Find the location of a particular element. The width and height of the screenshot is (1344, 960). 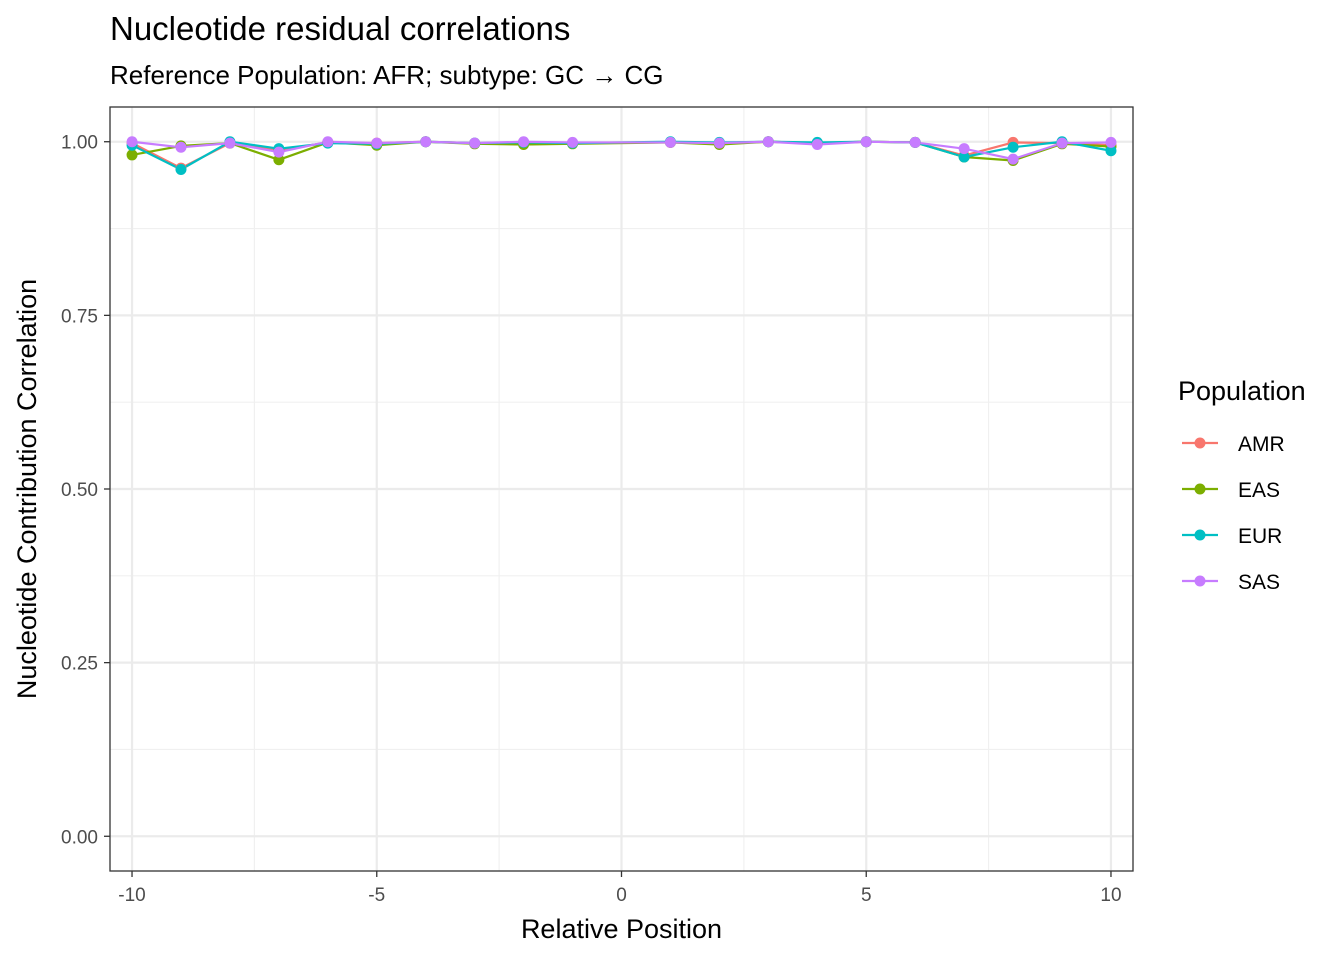

x-axis: -10 -5 0 5 10 is located at coordinates (620, 888).